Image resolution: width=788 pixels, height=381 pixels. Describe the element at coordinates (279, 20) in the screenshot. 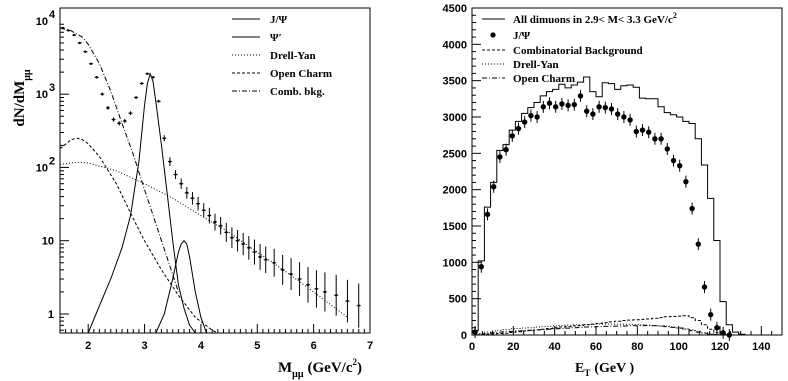

I see `legend-jpsi-label: J/Ψ` at that location.